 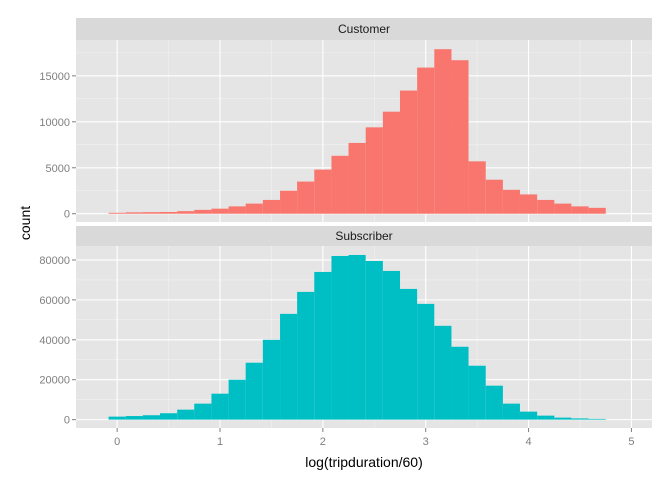 I want to click on y-tick-label: 10000, so click(x=54, y=123).